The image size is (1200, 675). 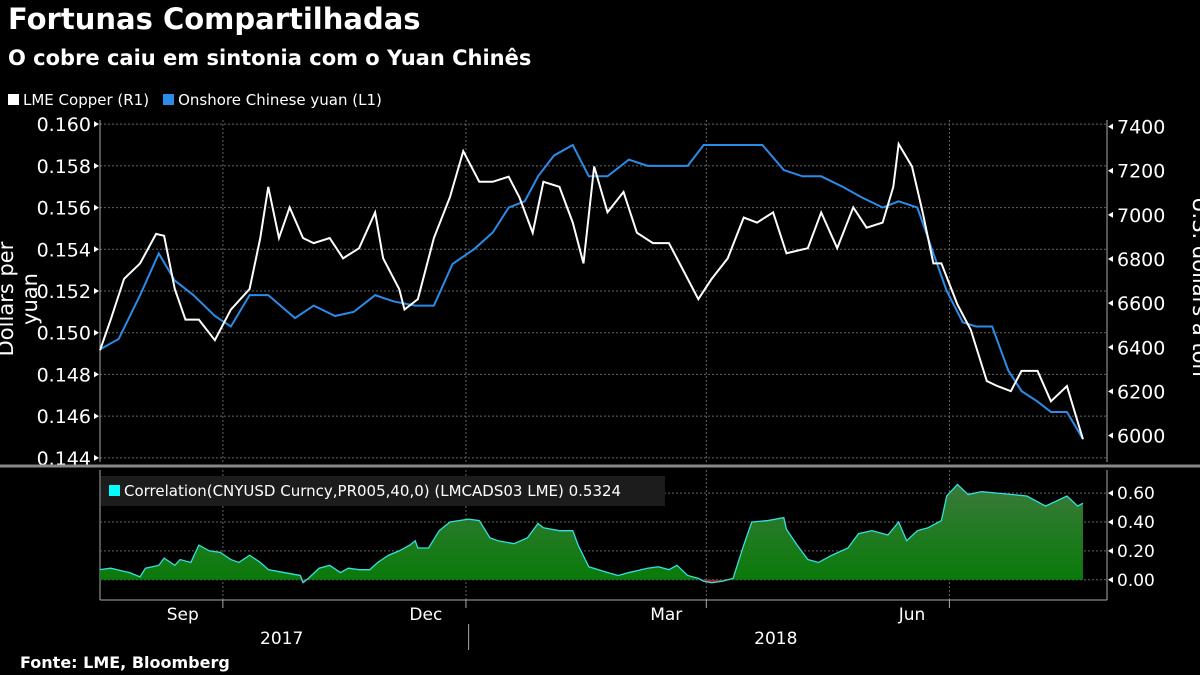 I want to click on legend-swatch-copper, so click(x=13, y=99).